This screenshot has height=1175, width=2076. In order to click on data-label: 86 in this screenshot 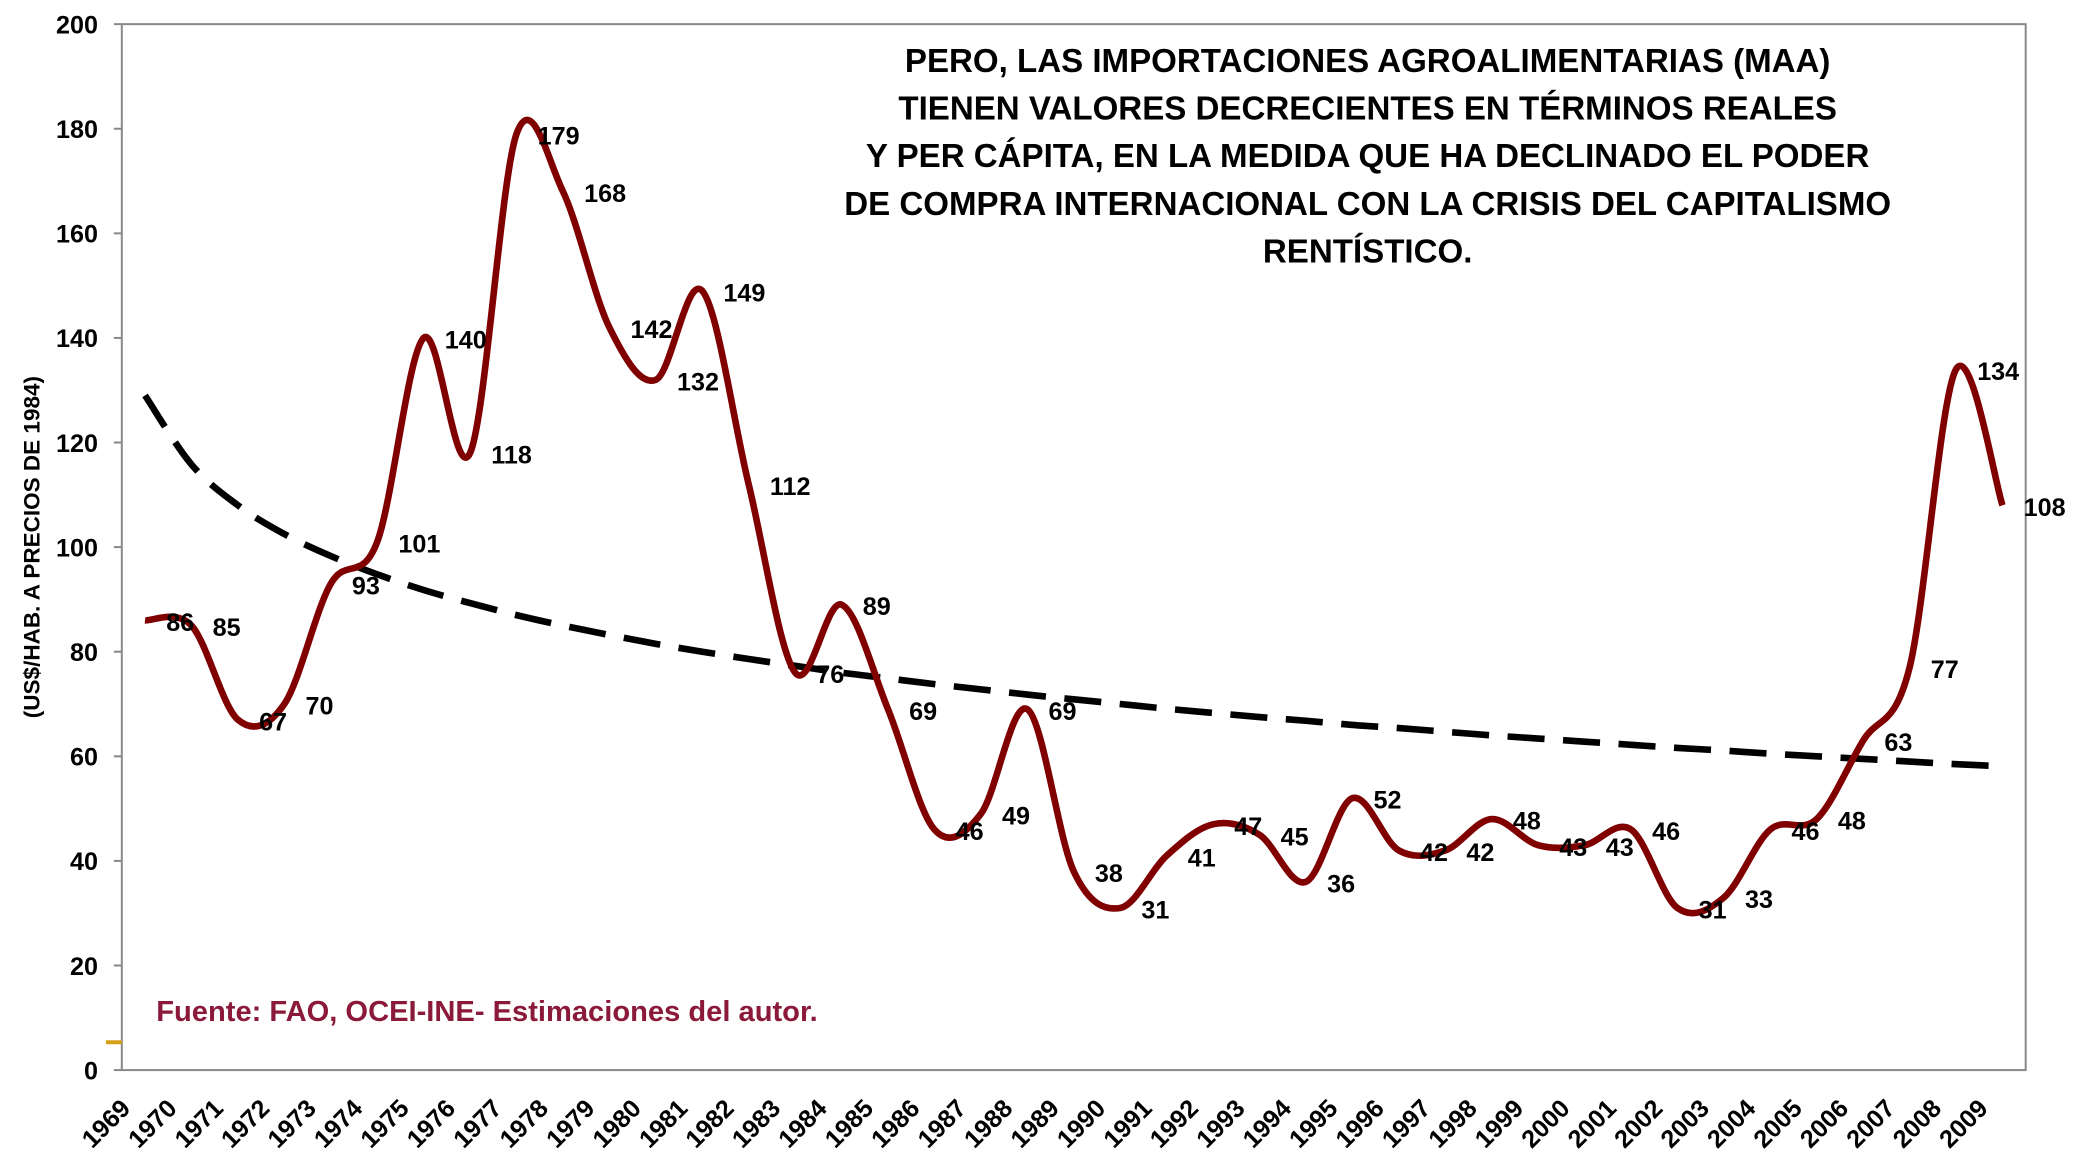, I will do `click(180, 623)`.